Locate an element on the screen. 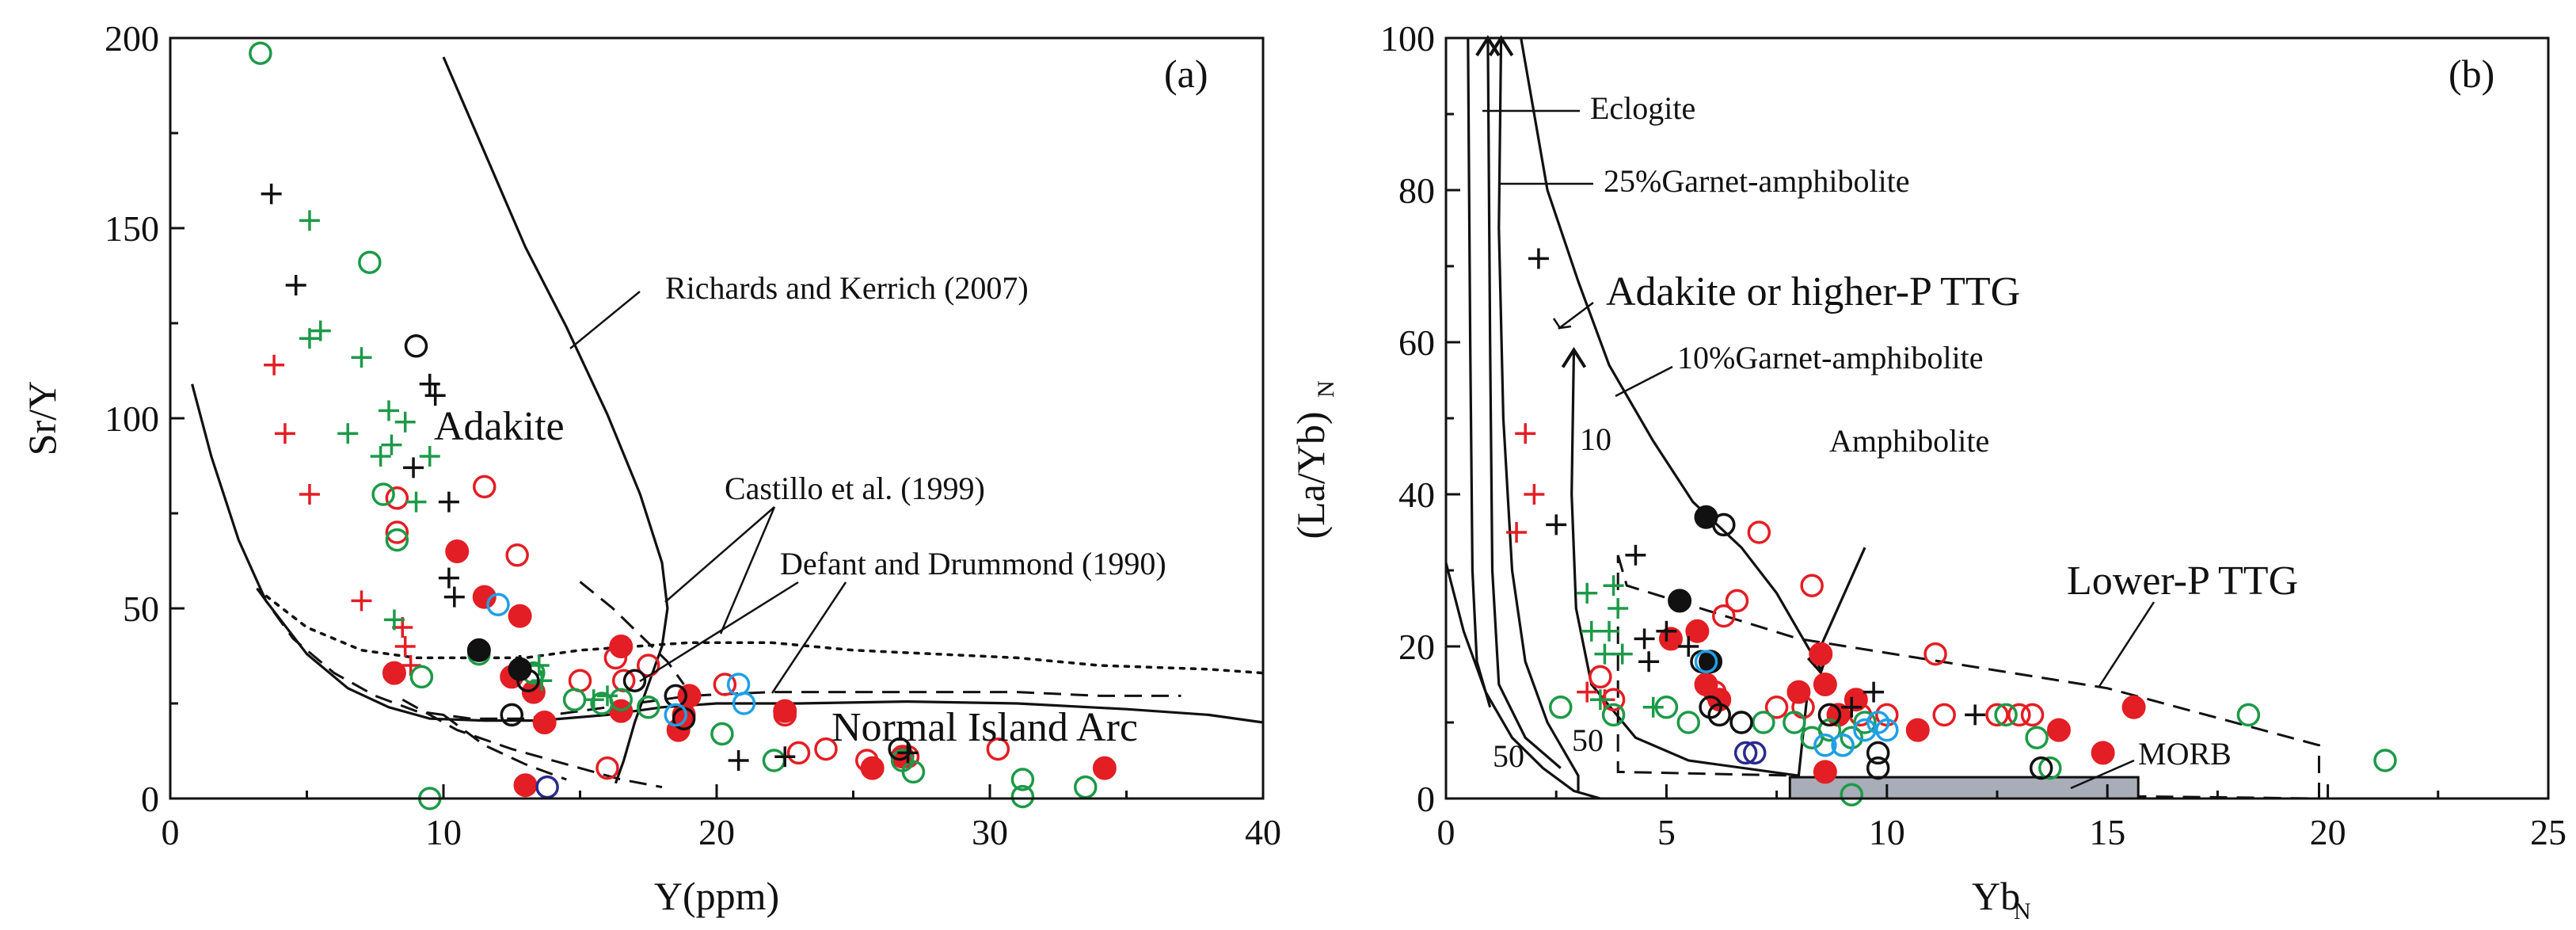 Image resolution: width=2576 pixels, height=930 pixels. annotation-richards: Richards and Kerrich (2007) is located at coordinates (847, 288).